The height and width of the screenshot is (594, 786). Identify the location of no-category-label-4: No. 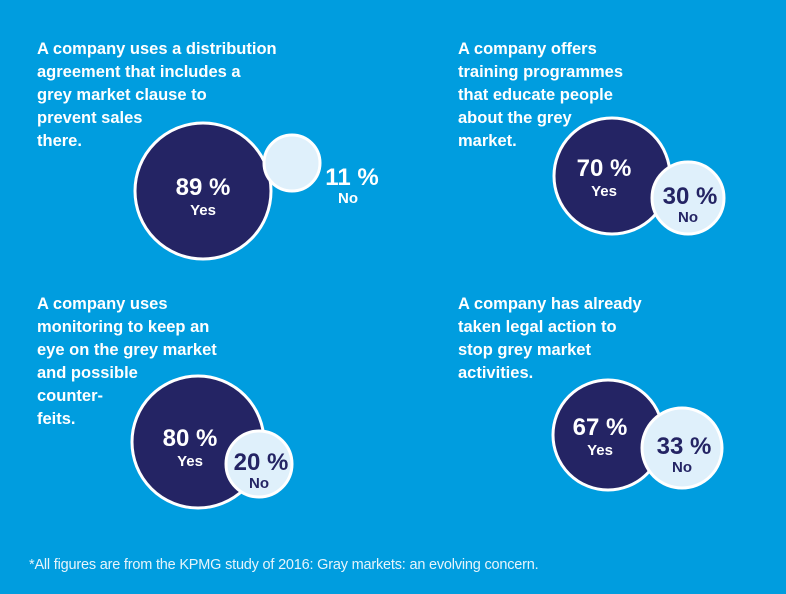
(682, 467).